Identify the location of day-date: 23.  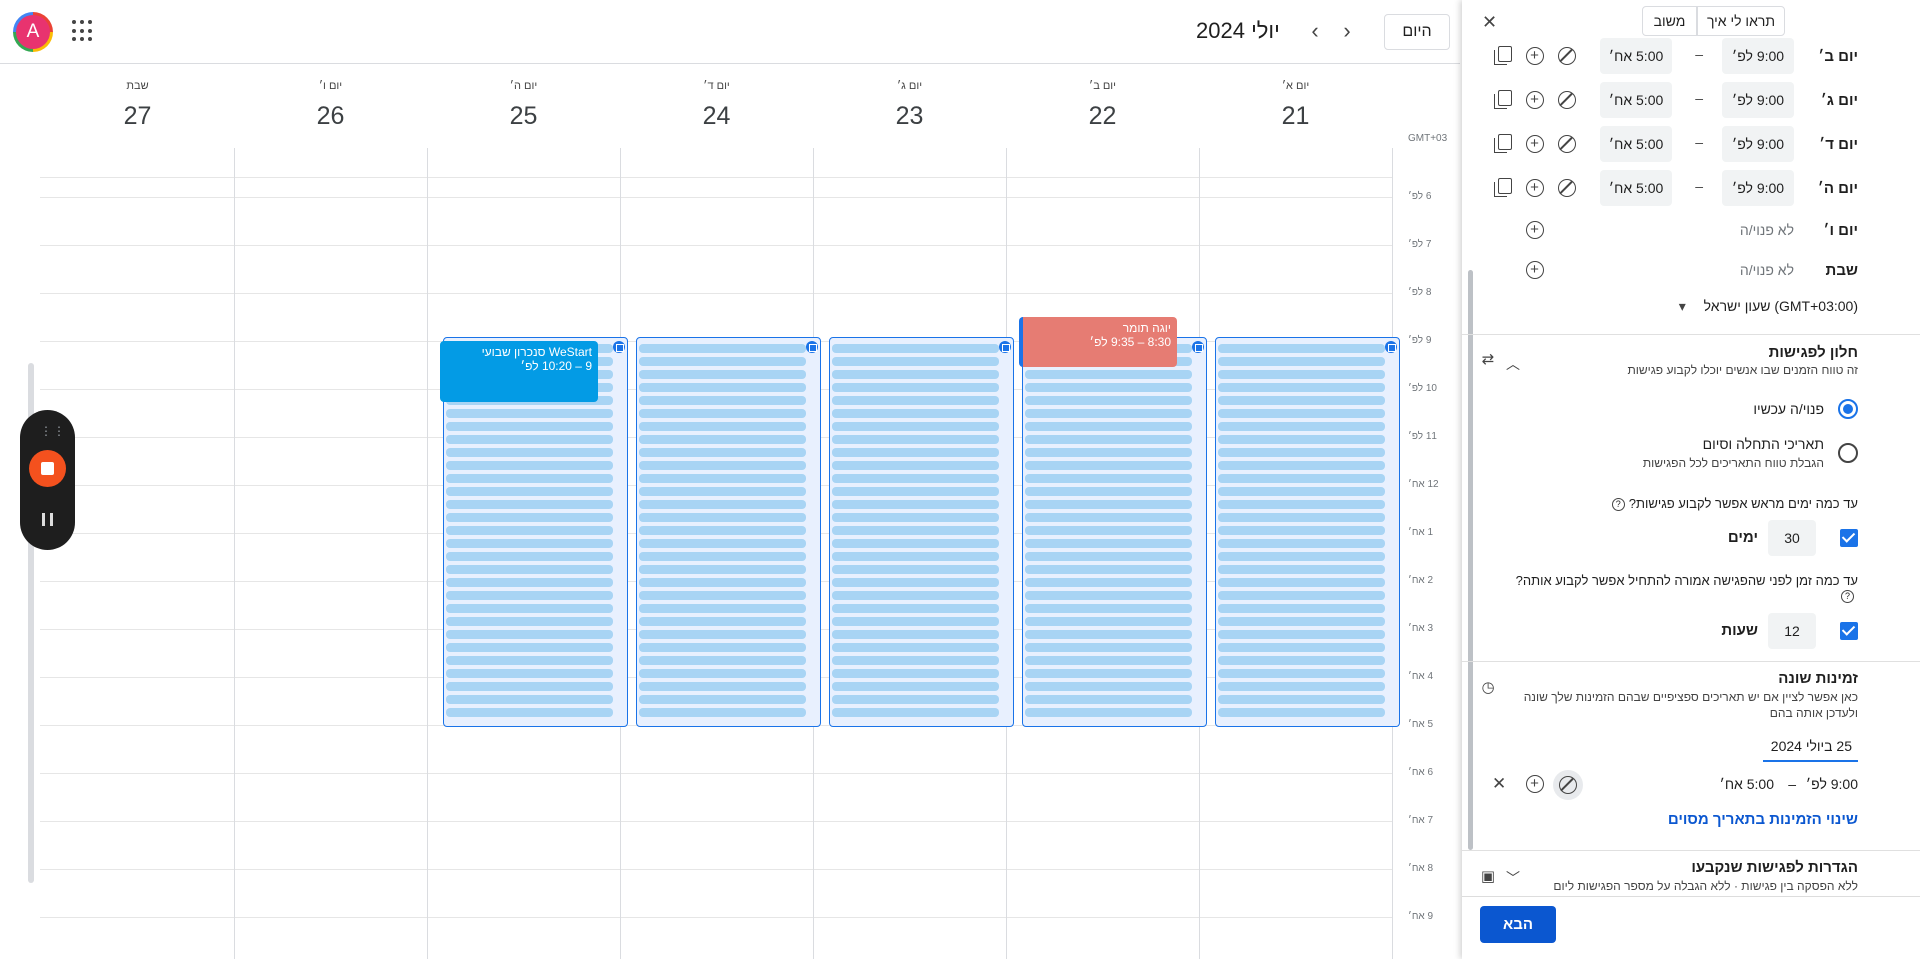
(909, 116).